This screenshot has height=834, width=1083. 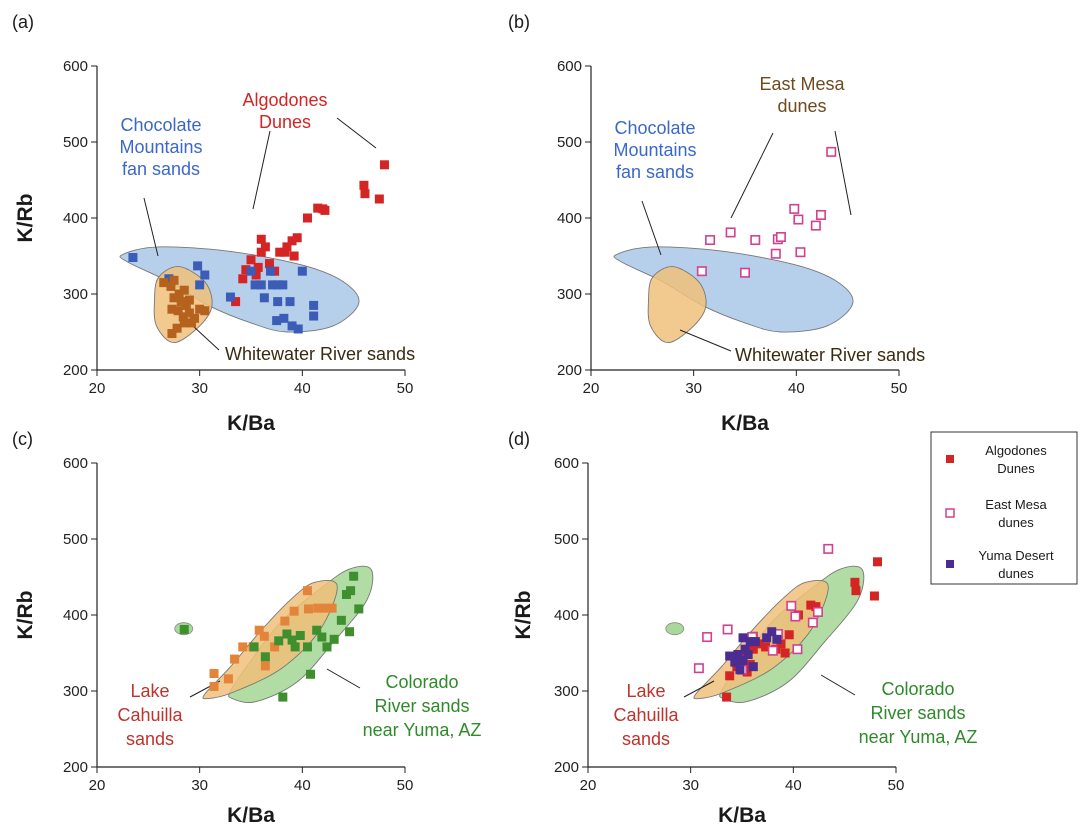 What do you see at coordinates (320, 354) in the screenshot?
I see `annotation-whitewater-river-sands: Whitewater River sands` at bounding box center [320, 354].